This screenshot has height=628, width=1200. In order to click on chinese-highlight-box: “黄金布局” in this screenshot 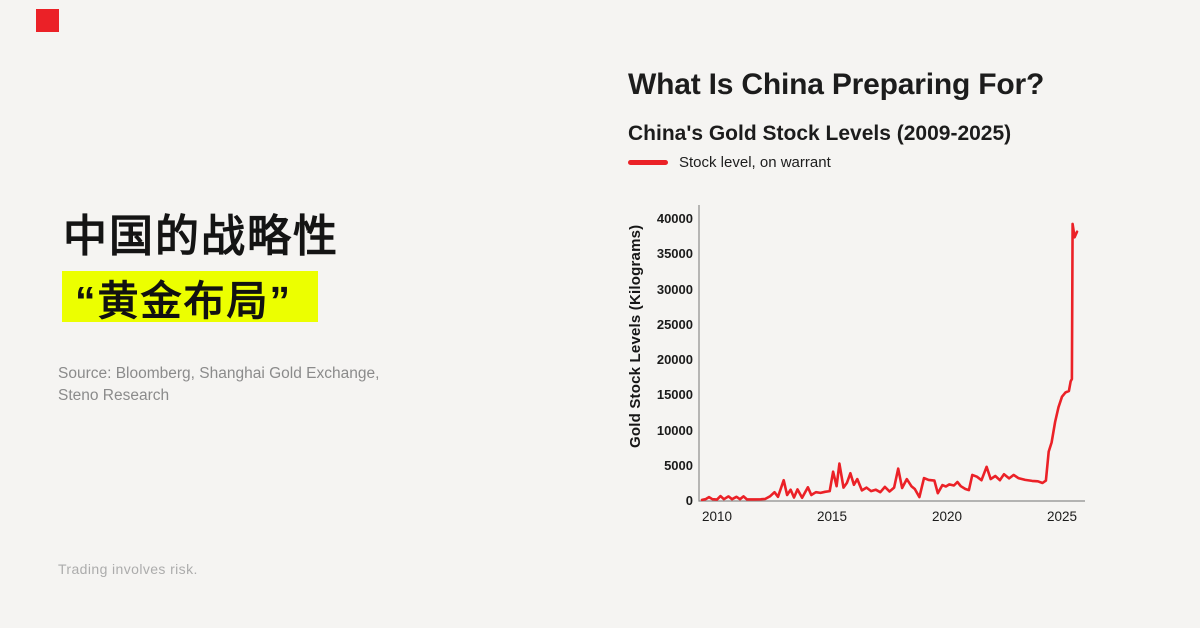, I will do `click(190, 297)`.